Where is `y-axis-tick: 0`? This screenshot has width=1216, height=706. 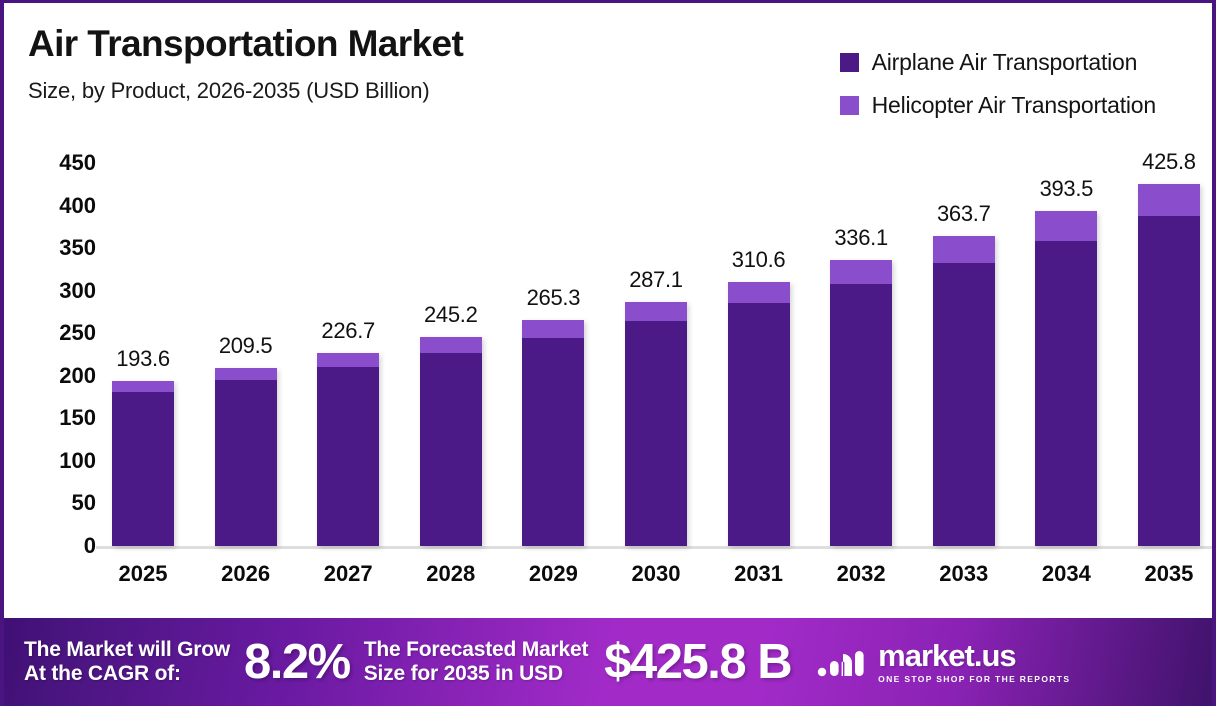
y-axis-tick: 0 is located at coordinates (89, 545).